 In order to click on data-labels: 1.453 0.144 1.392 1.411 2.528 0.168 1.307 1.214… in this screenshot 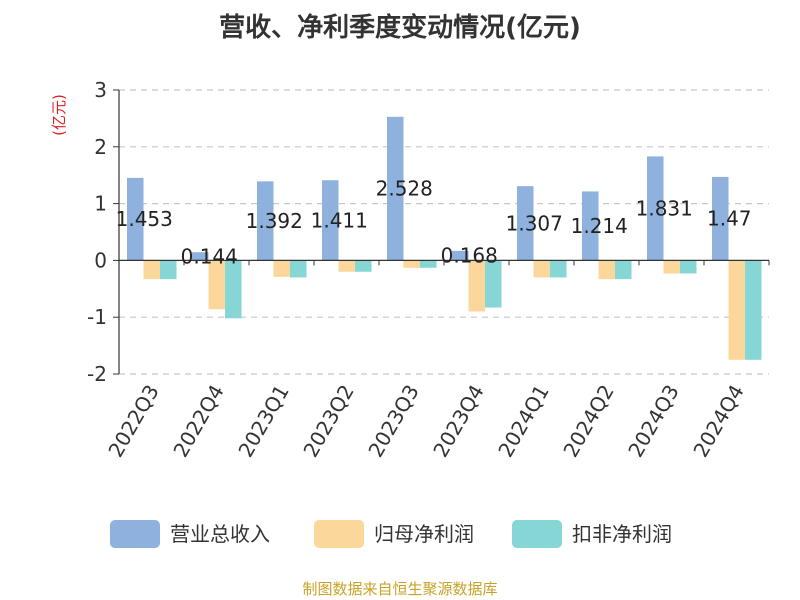, I will do `click(434, 223)`.